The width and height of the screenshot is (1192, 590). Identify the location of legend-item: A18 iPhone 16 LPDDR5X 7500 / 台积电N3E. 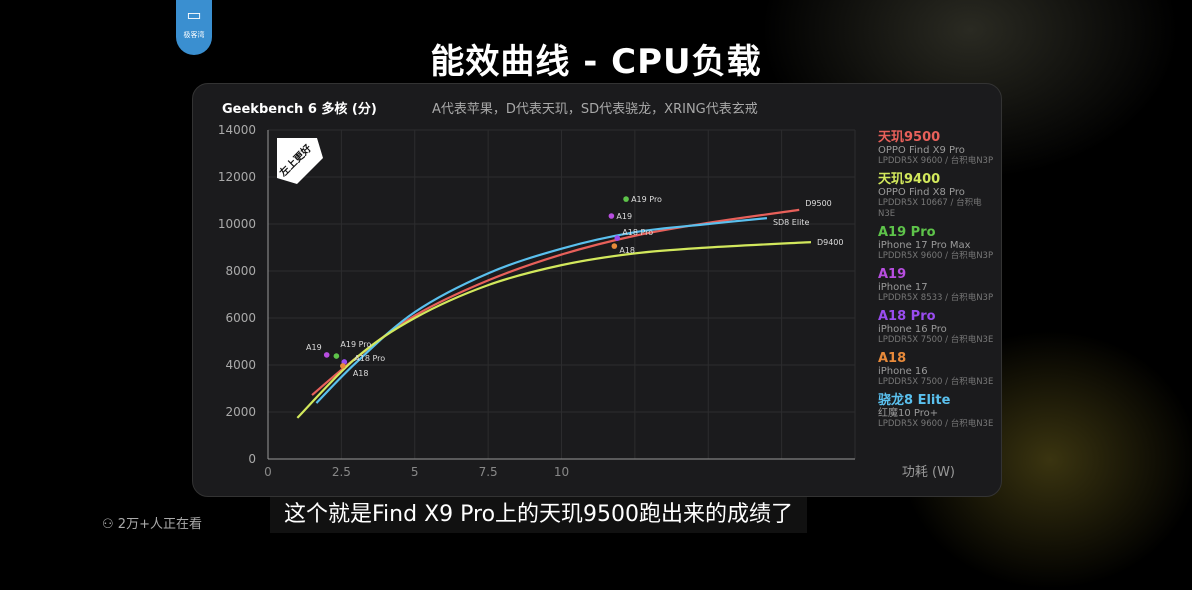
(938, 369).